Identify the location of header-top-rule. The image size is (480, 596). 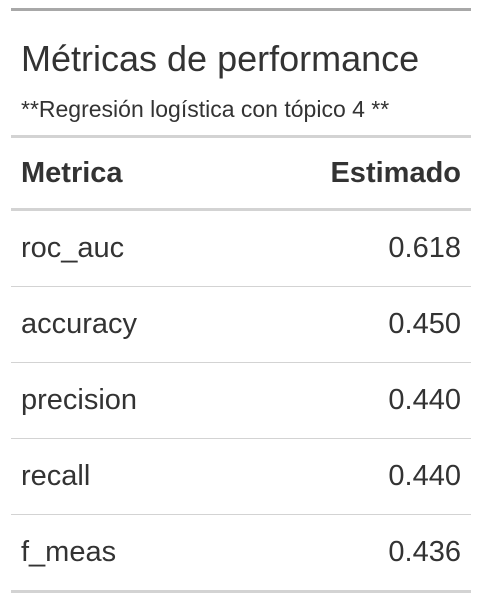
(241, 136).